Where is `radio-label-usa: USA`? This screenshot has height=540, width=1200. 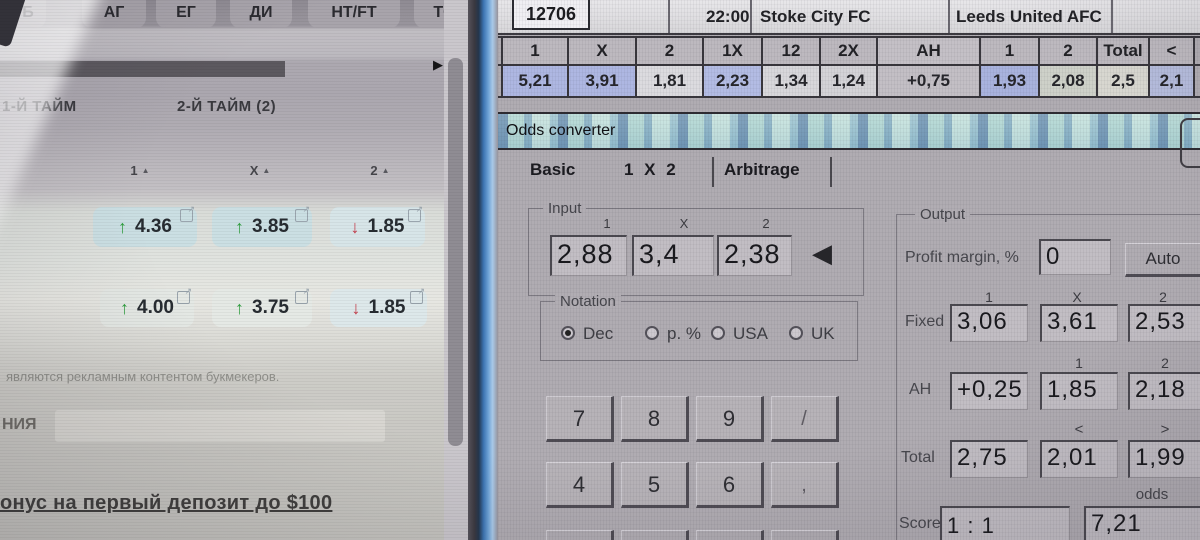 radio-label-usa: USA is located at coordinates (750, 333).